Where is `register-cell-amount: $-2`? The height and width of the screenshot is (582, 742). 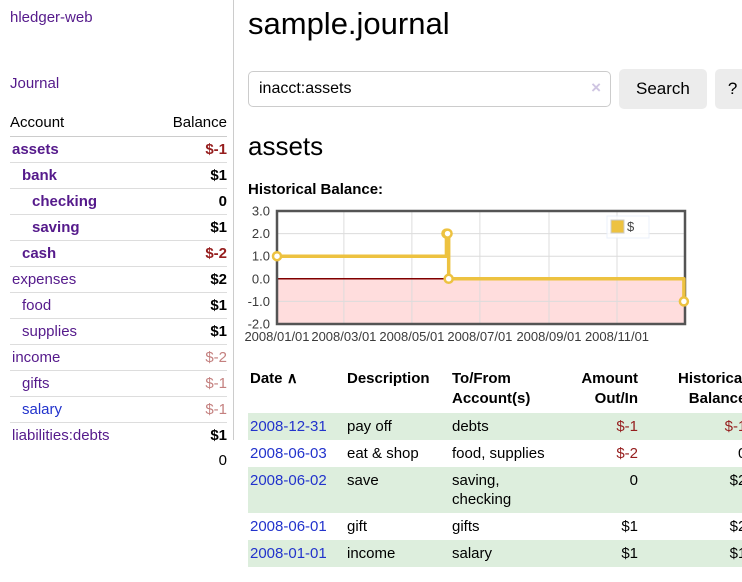 register-cell-amount: $-2 is located at coordinates (627, 453).